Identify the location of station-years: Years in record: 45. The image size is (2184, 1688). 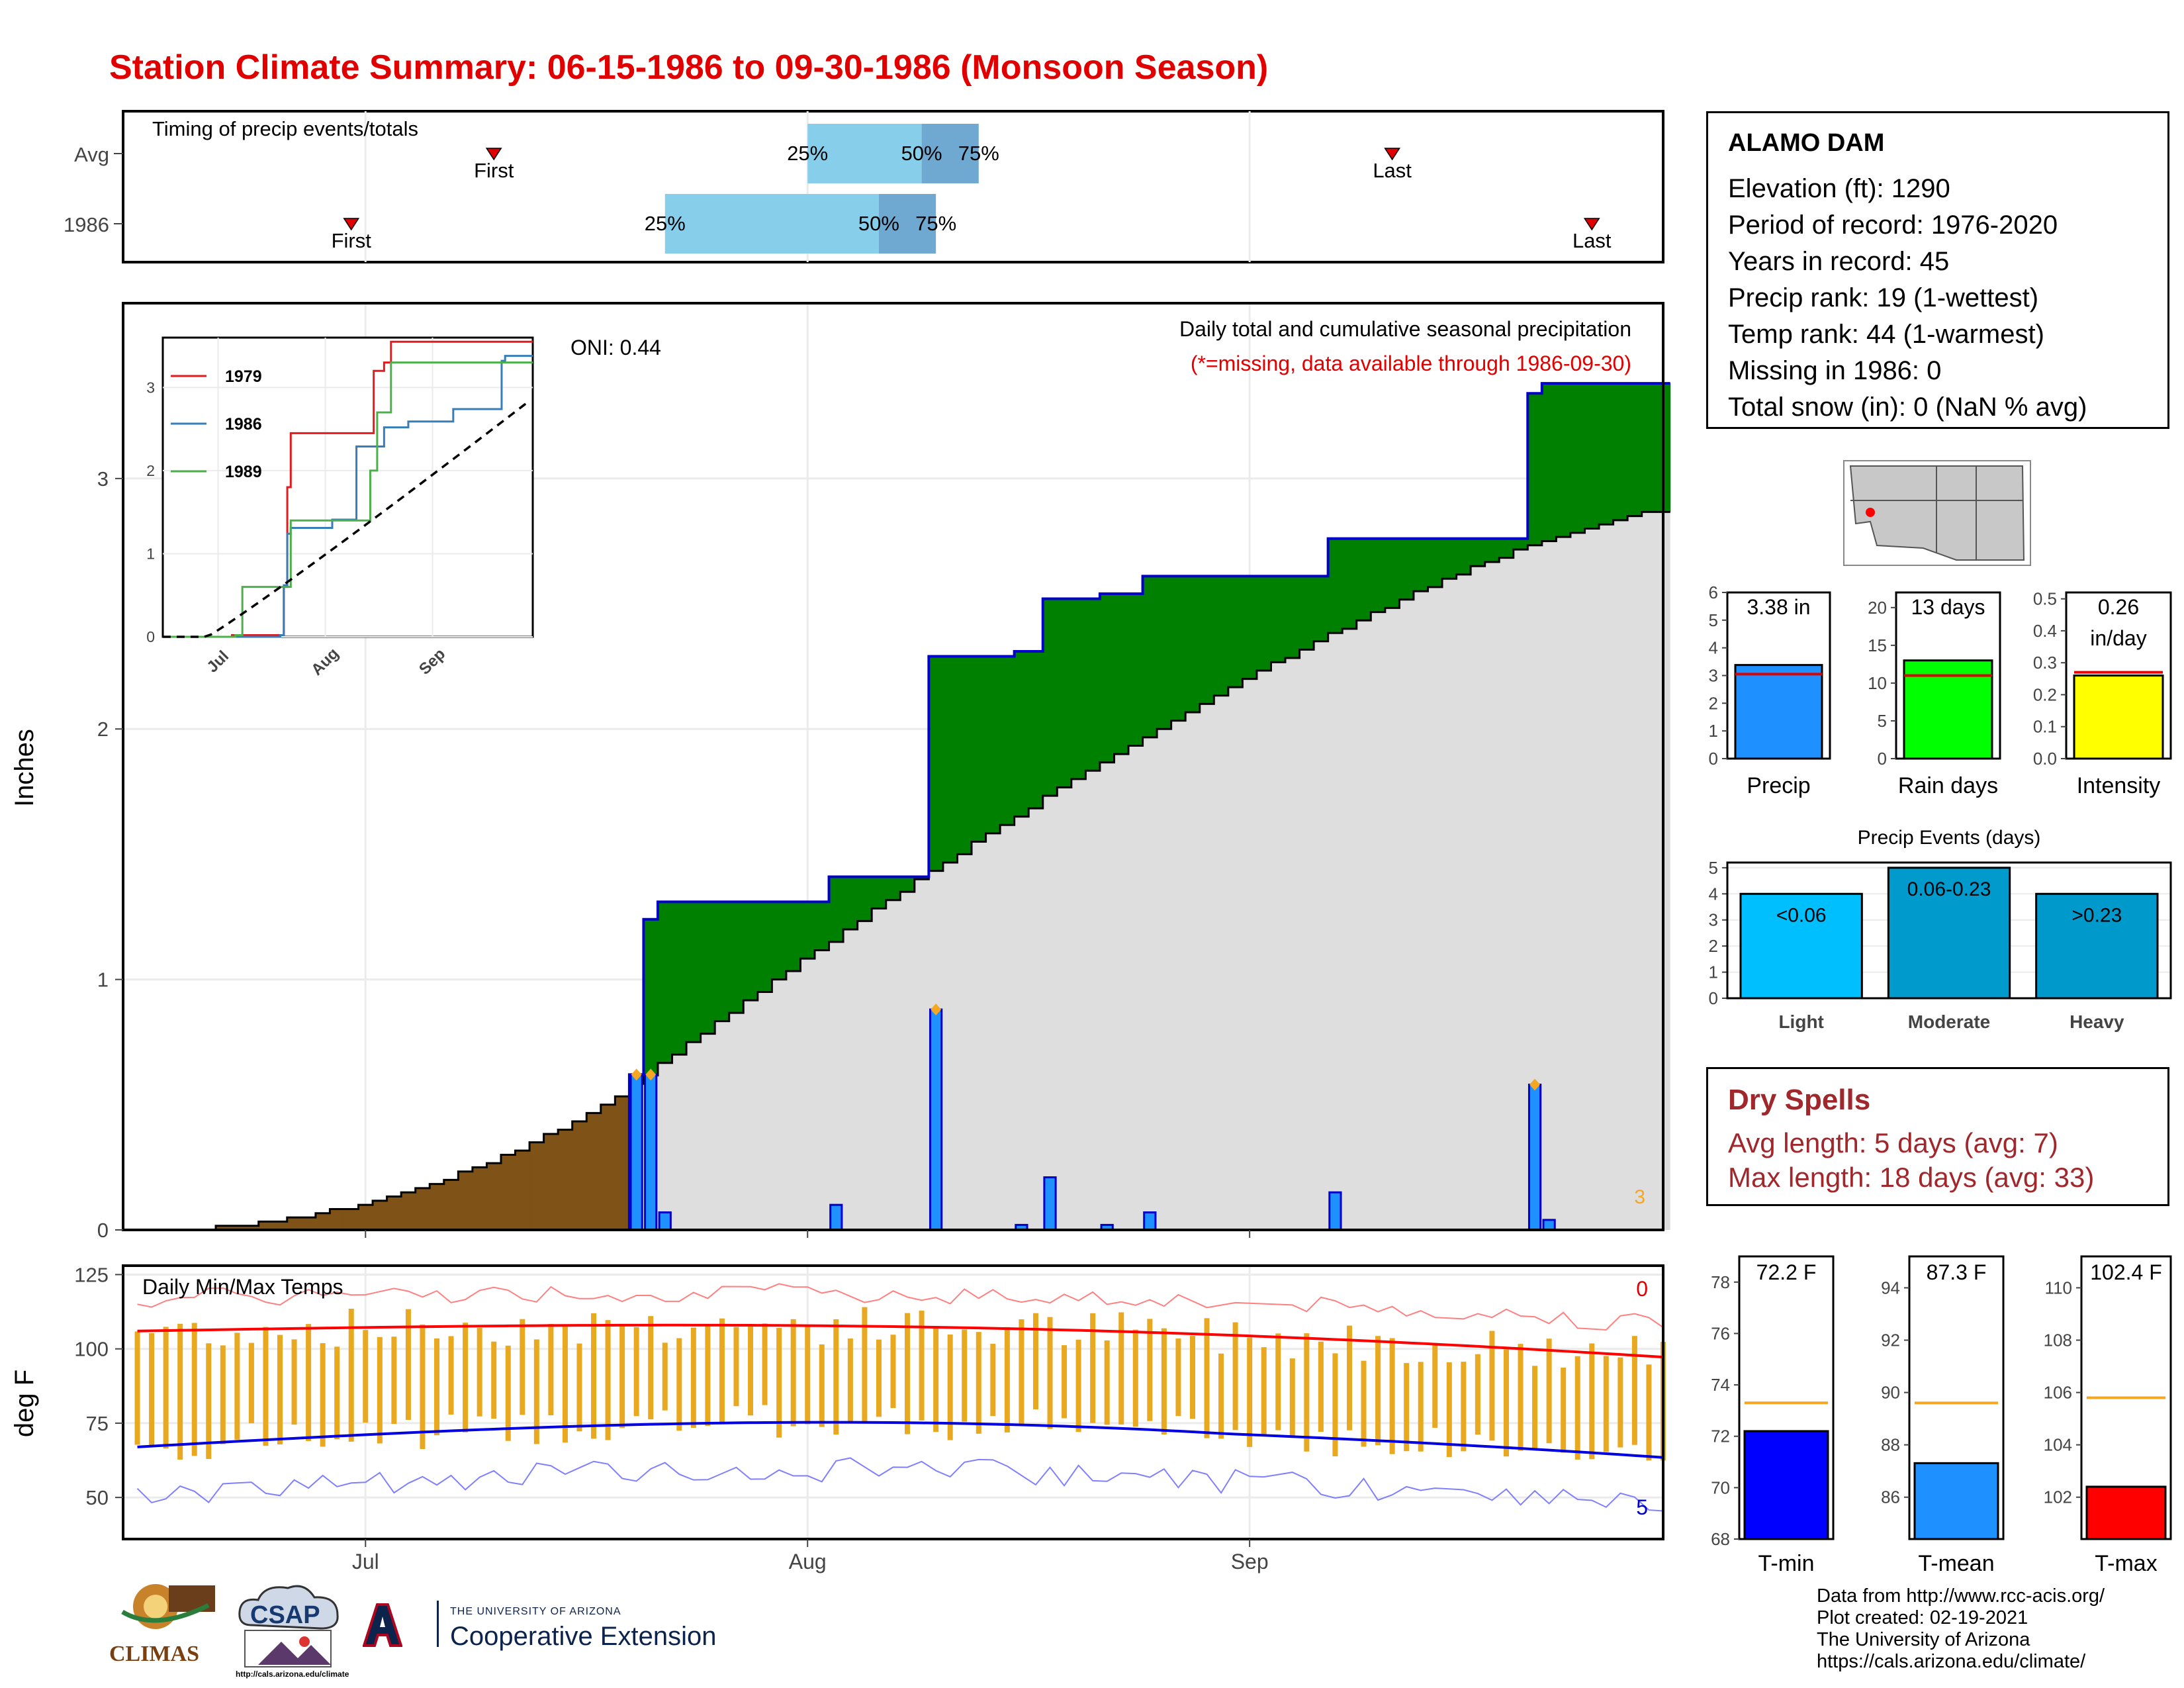
(1839, 261).